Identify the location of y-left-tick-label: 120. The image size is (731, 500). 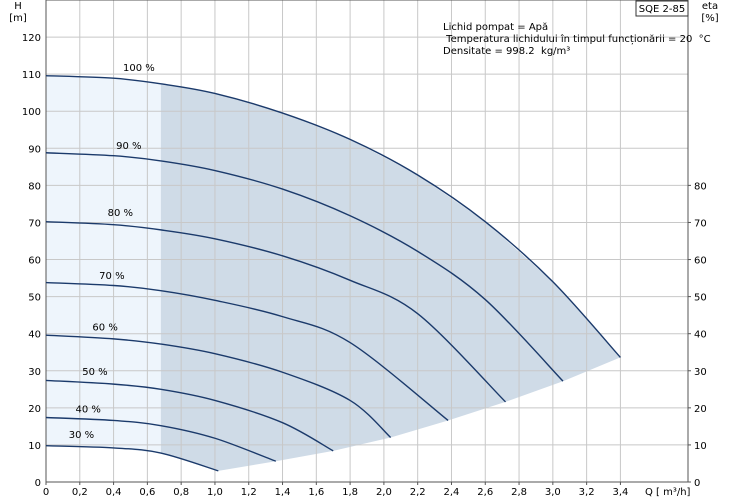
(31, 38).